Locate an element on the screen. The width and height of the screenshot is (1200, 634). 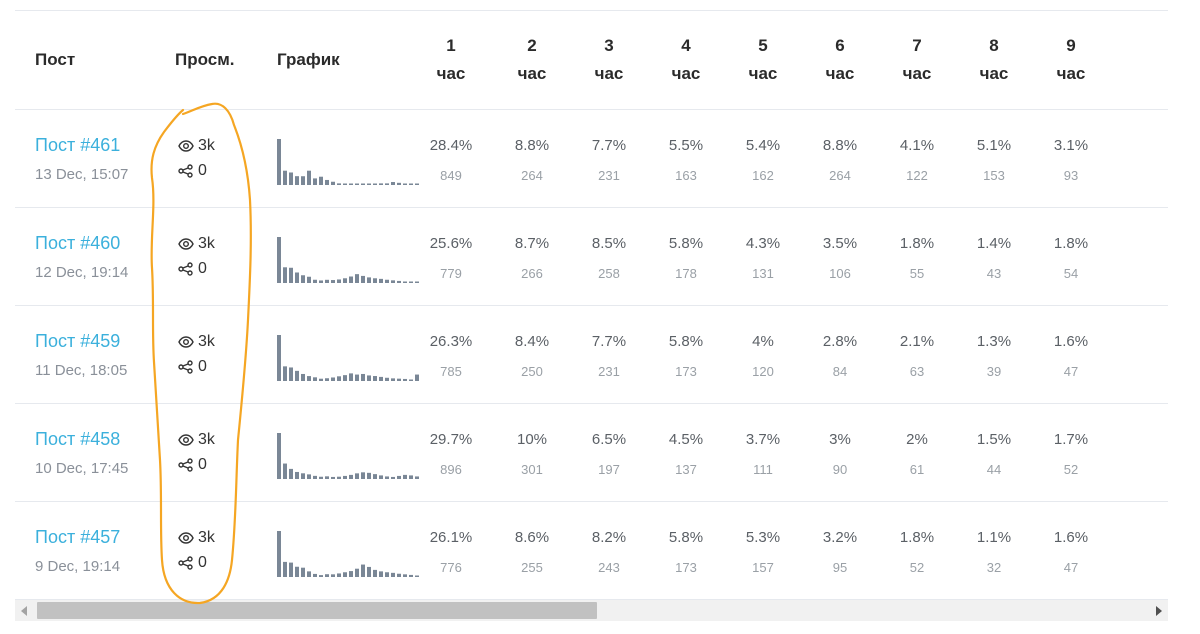
header-hour-3: 3 час is located at coordinates (609, 60).